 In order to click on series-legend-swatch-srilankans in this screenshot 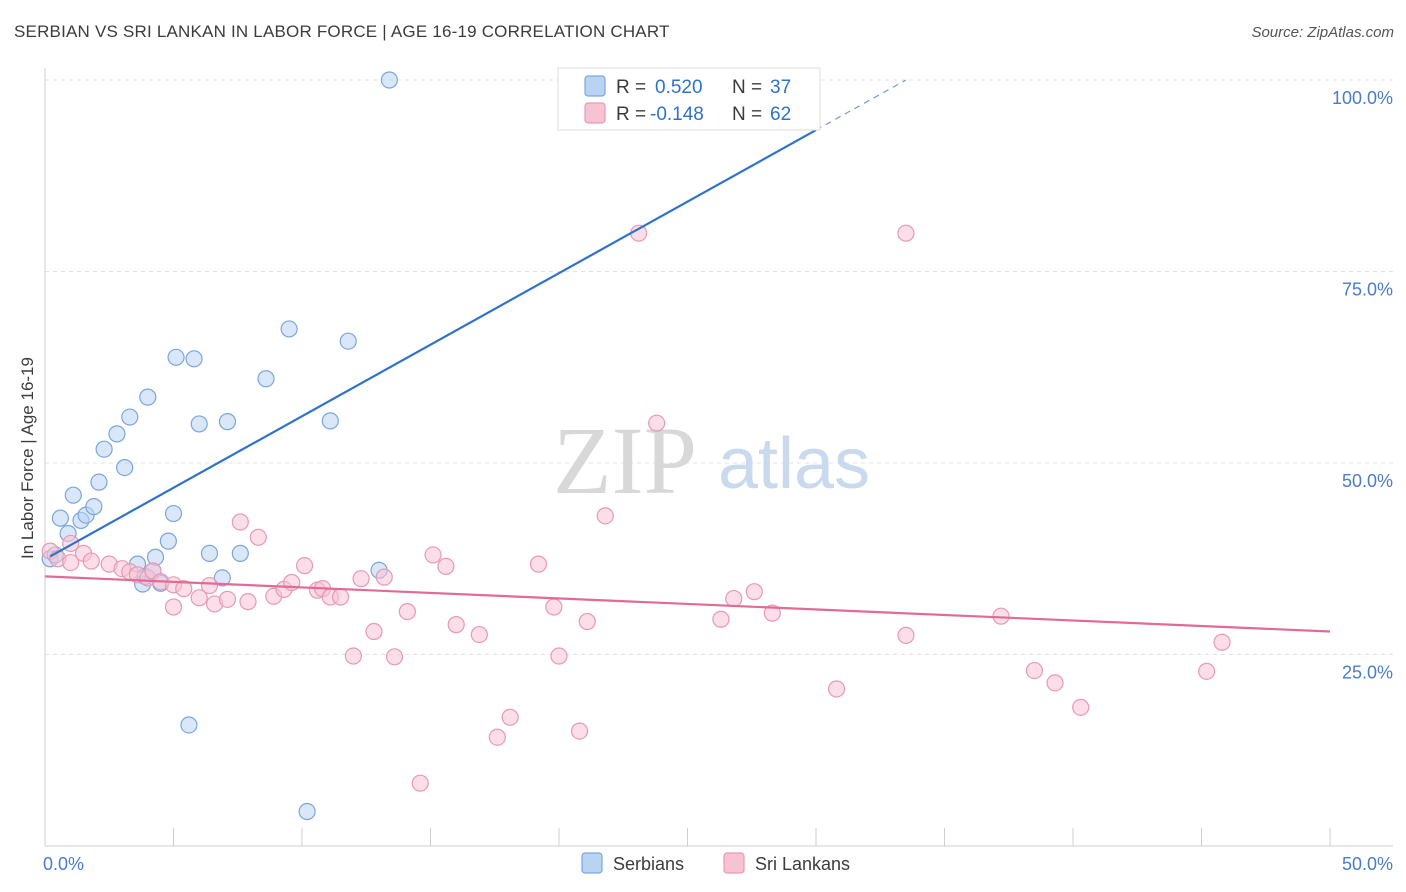, I will do `click(734, 863)`.